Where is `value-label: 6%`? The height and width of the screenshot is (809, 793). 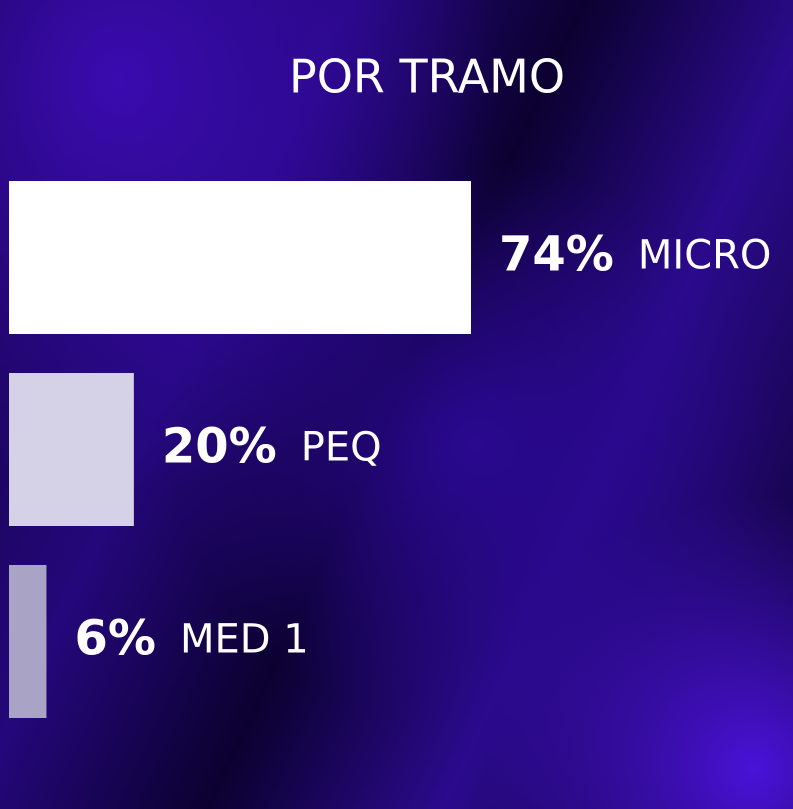 value-label: 6% is located at coordinates (115, 639).